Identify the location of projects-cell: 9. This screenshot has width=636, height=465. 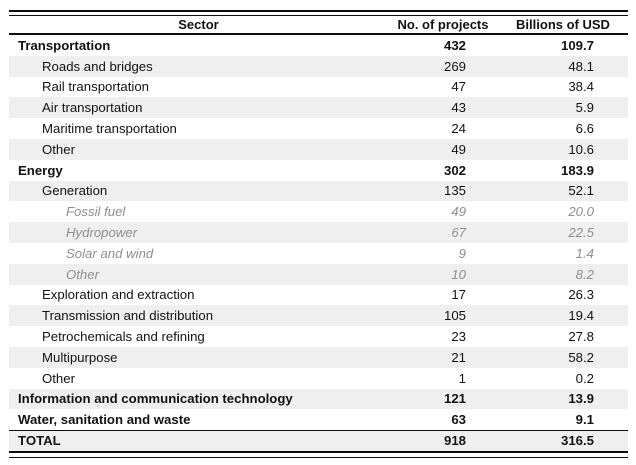
(462, 253).